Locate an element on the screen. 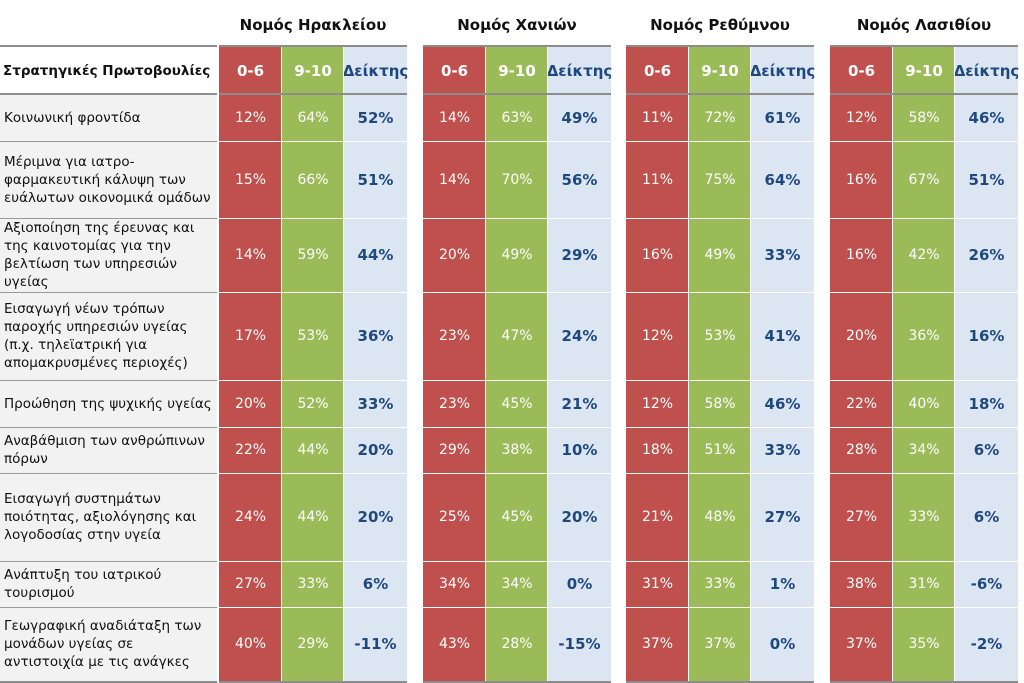  corner-label: Στρατηγικές Πρωτοβουλίες is located at coordinates (108, 70).